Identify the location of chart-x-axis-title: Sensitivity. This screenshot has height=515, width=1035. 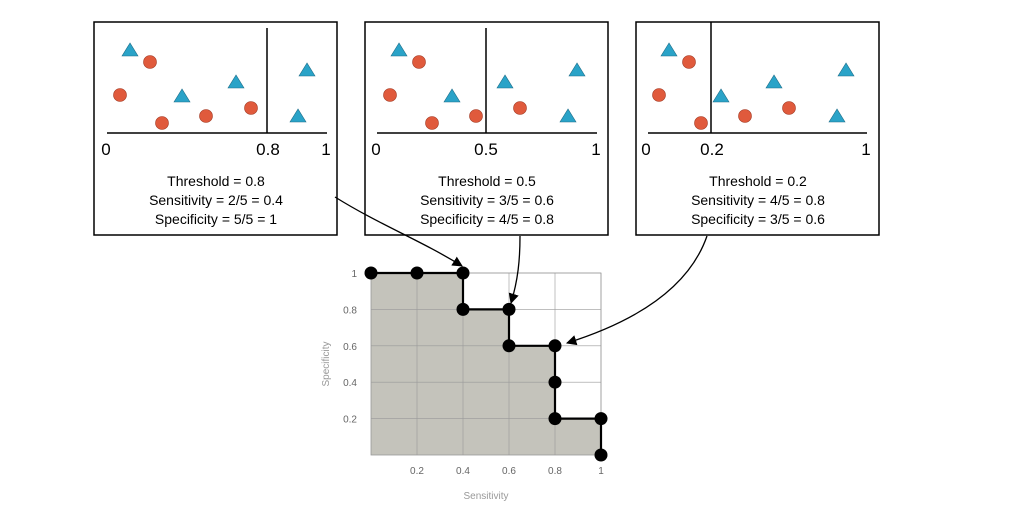
(485, 496).